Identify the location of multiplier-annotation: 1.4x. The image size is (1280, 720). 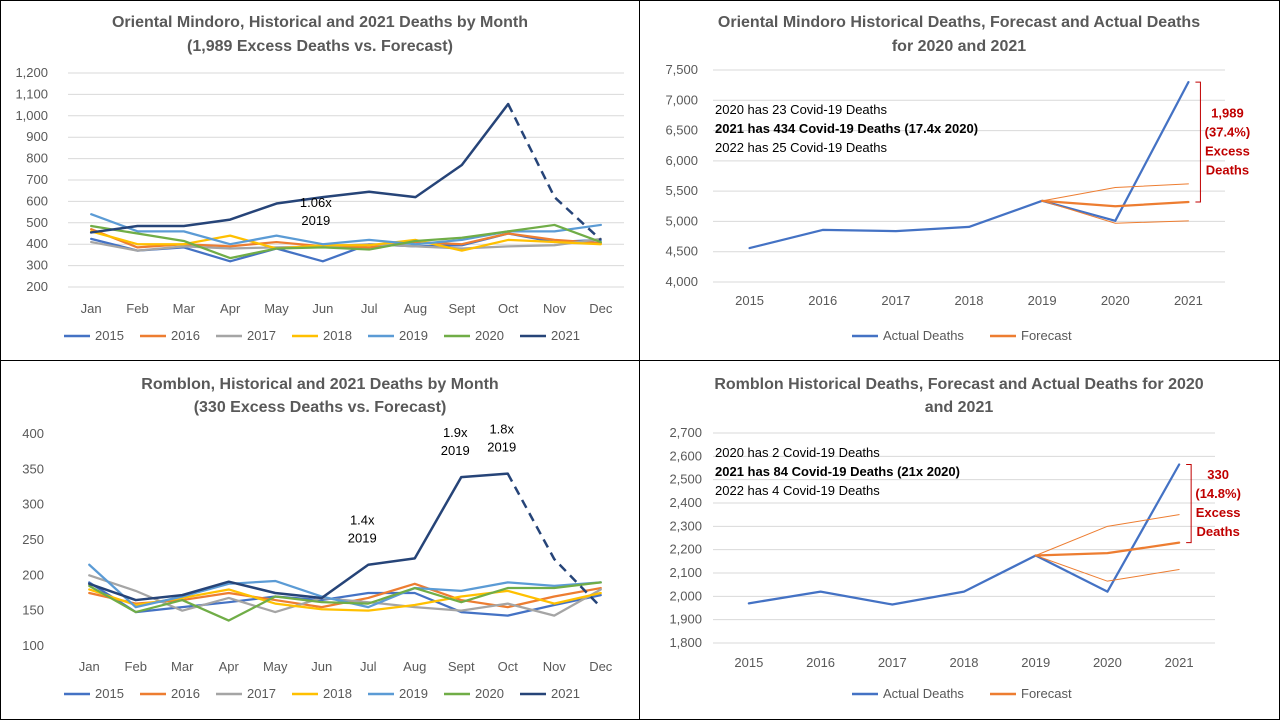
(362, 520).